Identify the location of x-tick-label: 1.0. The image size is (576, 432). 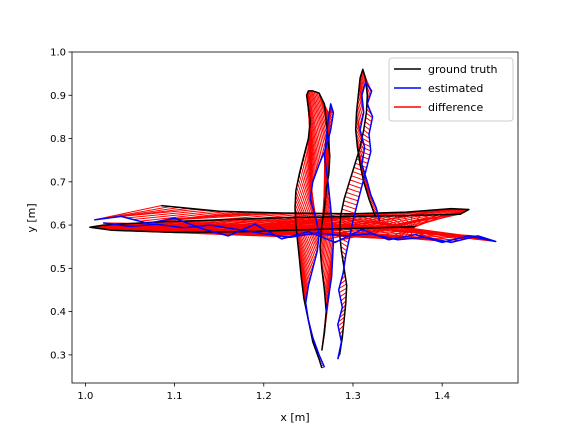
(85, 396).